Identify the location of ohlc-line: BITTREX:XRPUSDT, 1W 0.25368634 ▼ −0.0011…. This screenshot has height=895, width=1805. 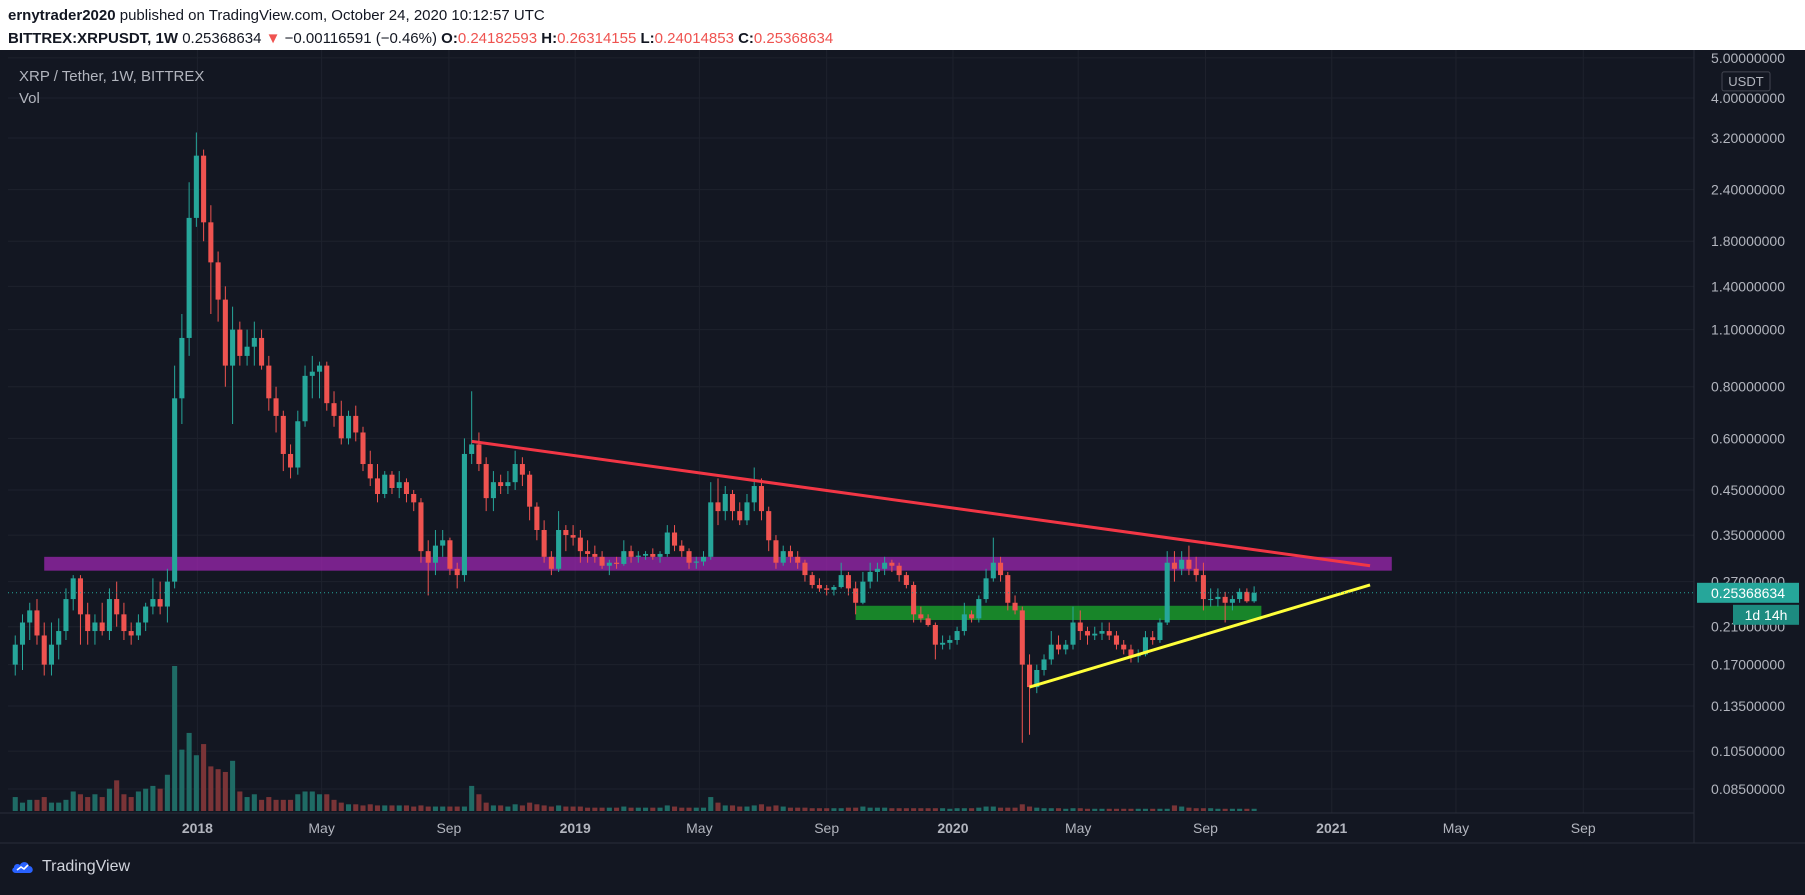
(902, 39).